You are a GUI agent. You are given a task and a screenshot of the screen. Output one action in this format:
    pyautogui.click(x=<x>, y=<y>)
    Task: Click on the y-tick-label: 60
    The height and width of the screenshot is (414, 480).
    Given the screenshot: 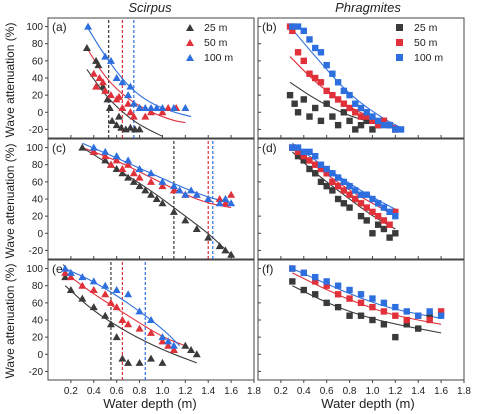 What is the action you would take?
    pyautogui.click(x=38, y=61)
    